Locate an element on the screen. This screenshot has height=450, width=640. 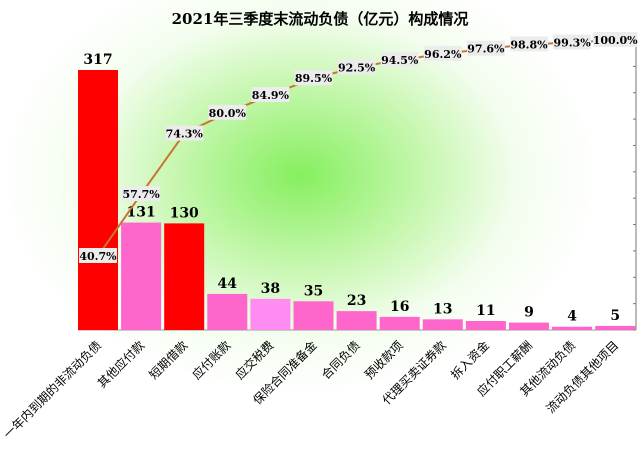
cumulative-label: 40.7% is located at coordinates (98, 256).